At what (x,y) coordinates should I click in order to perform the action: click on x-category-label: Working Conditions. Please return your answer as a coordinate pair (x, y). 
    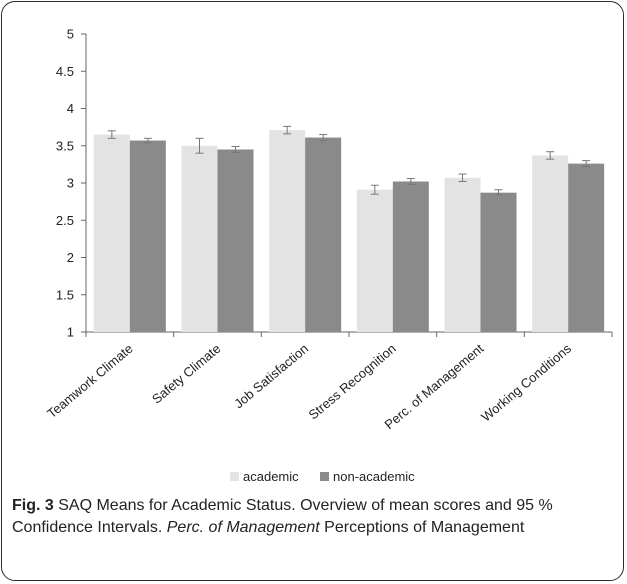
    Looking at the image, I should click on (526, 382).